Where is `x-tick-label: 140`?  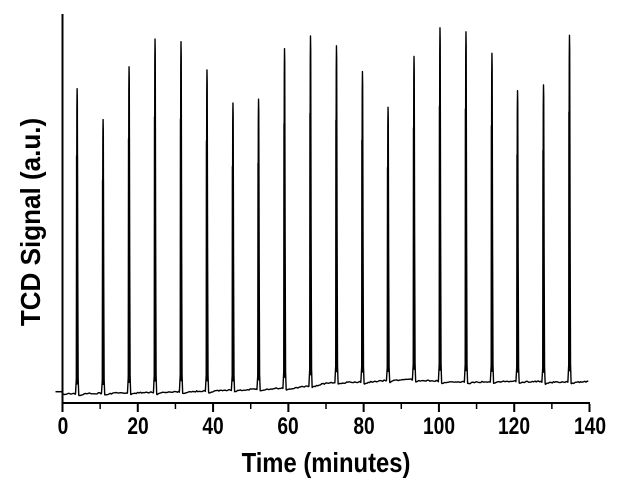
x-tick-label: 140 is located at coordinates (589, 426).